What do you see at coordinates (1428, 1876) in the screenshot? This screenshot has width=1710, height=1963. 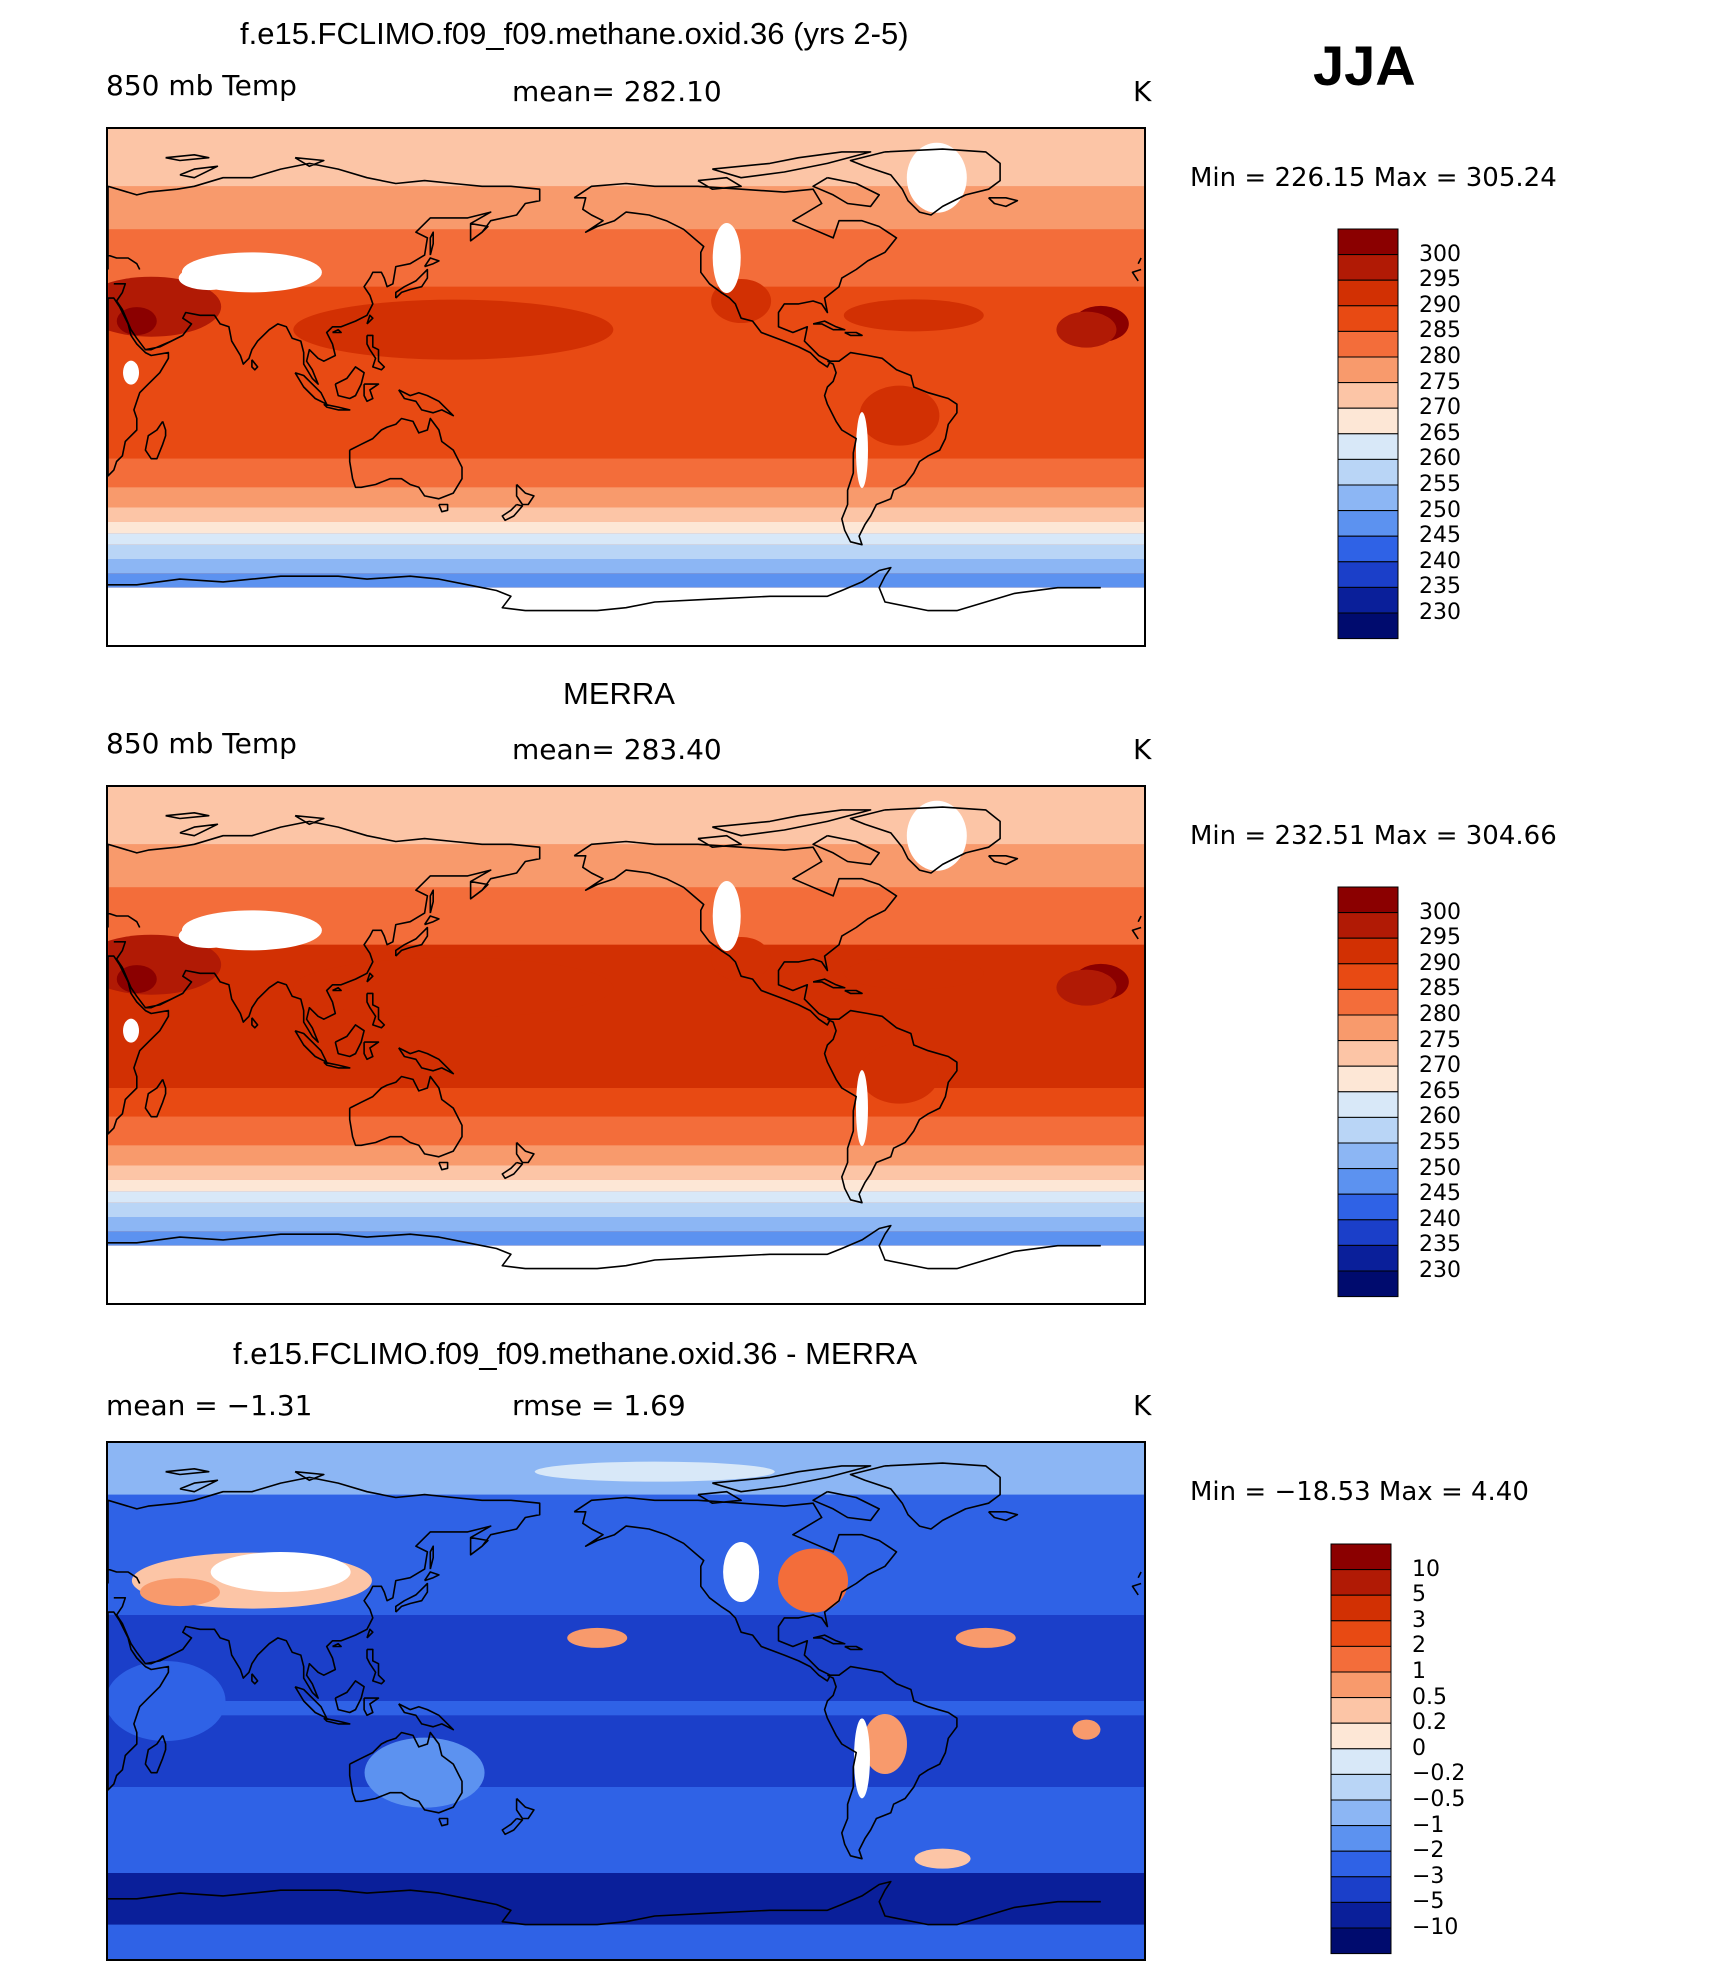 I see `colorbar-tick-label: −3` at bounding box center [1428, 1876].